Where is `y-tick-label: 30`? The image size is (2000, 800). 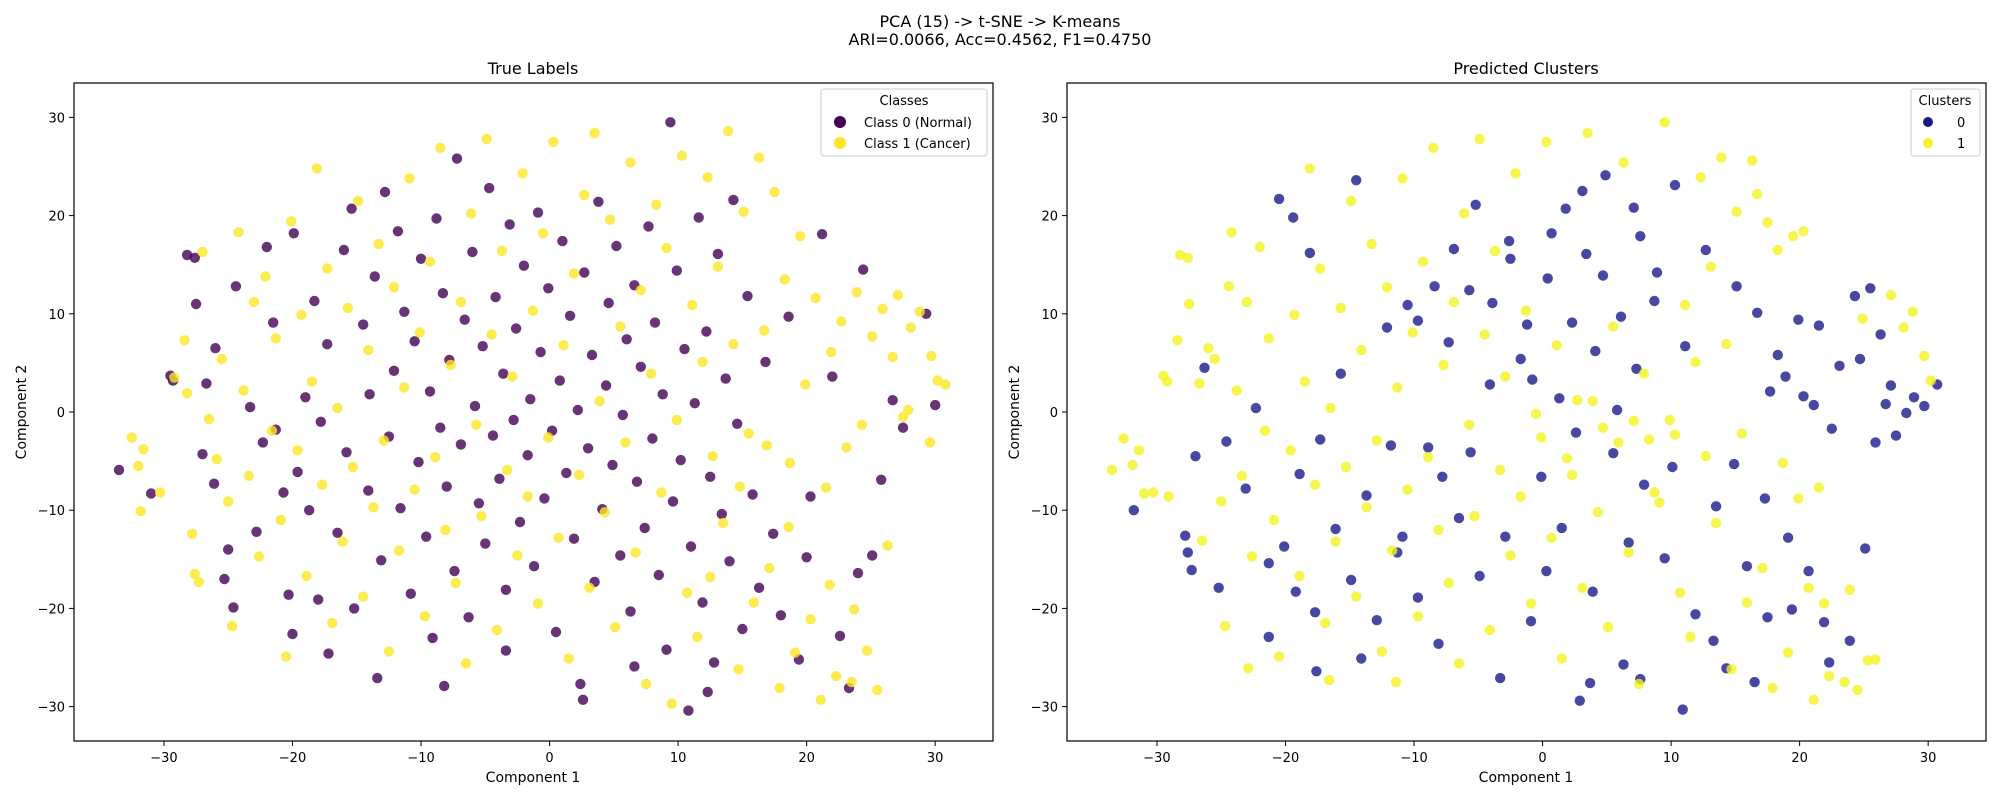
y-tick-label: 30 is located at coordinates (56, 118).